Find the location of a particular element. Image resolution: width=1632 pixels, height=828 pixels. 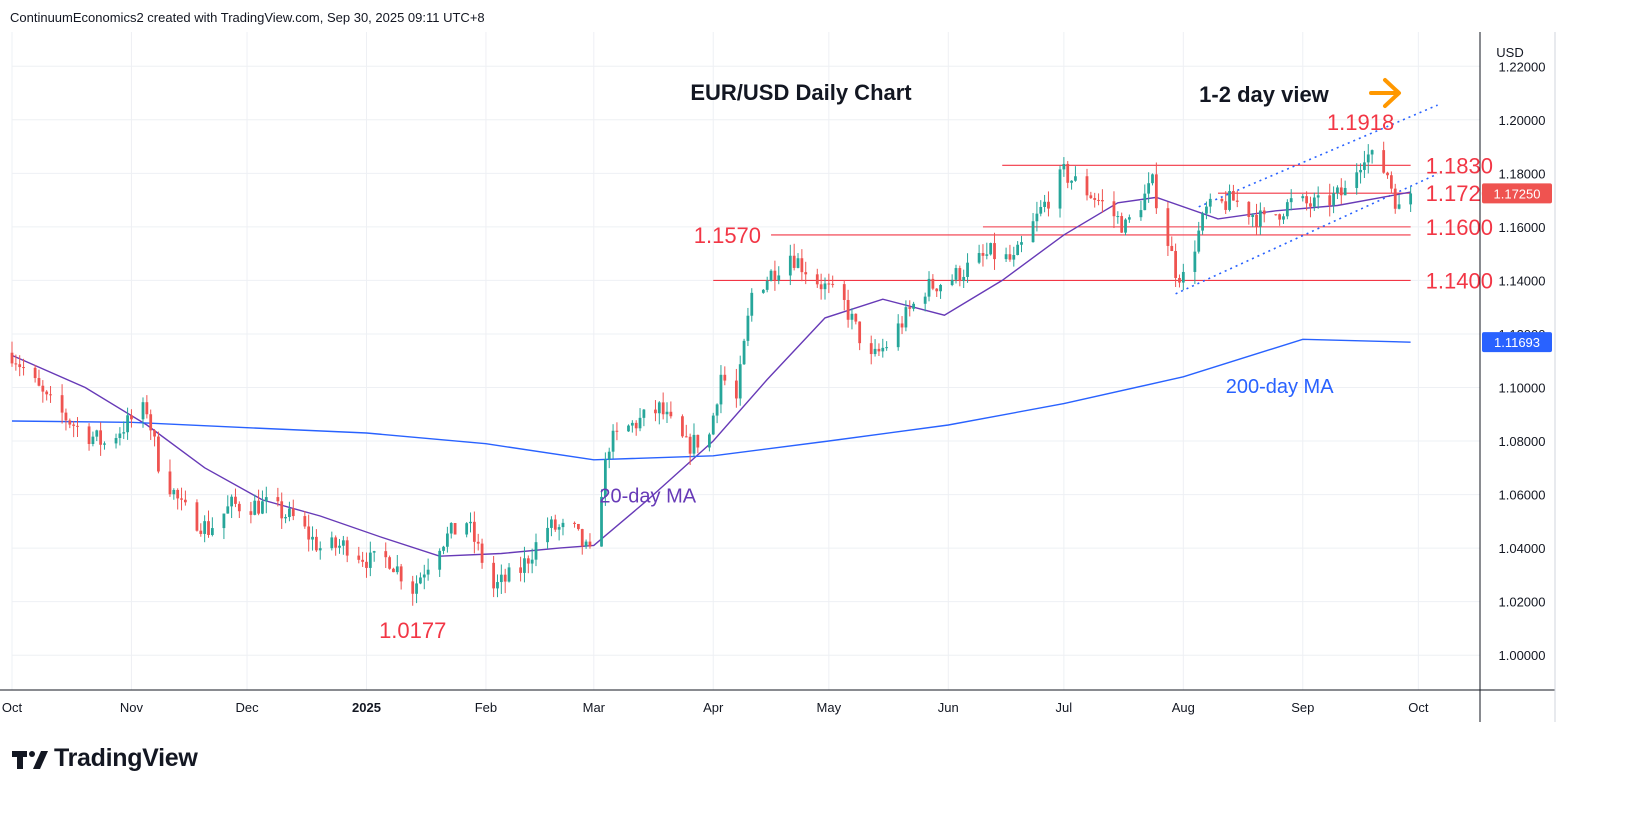

x-tick-label: Apr is located at coordinates (713, 707).